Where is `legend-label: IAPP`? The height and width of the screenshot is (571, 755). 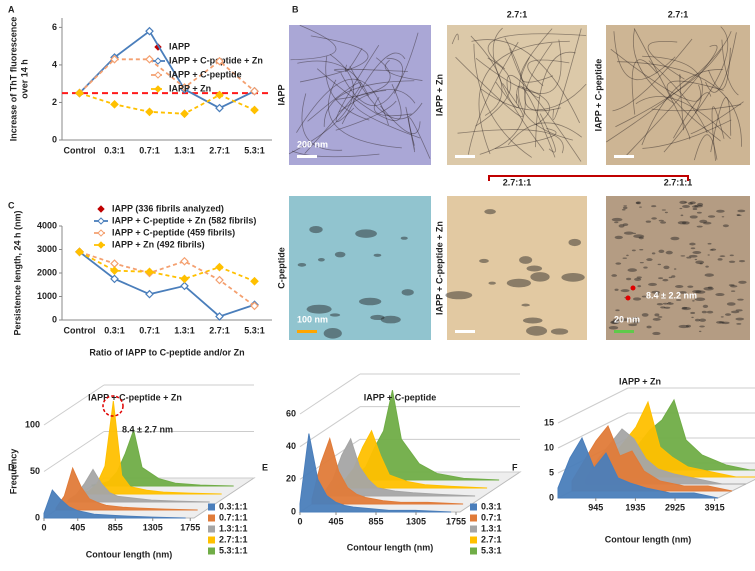 legend-label: IAPP is located at coordinates (179, 46).